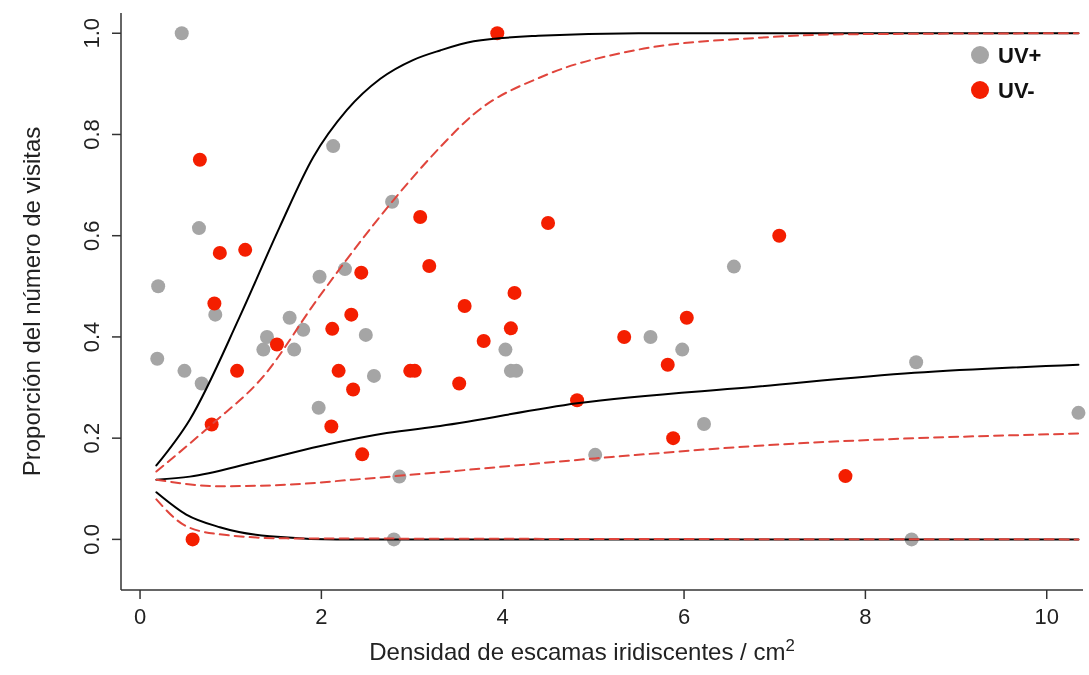 This screenshot has width=1089, height=675. I want to click on y-tick-label: 0.4, so click(91, 337).